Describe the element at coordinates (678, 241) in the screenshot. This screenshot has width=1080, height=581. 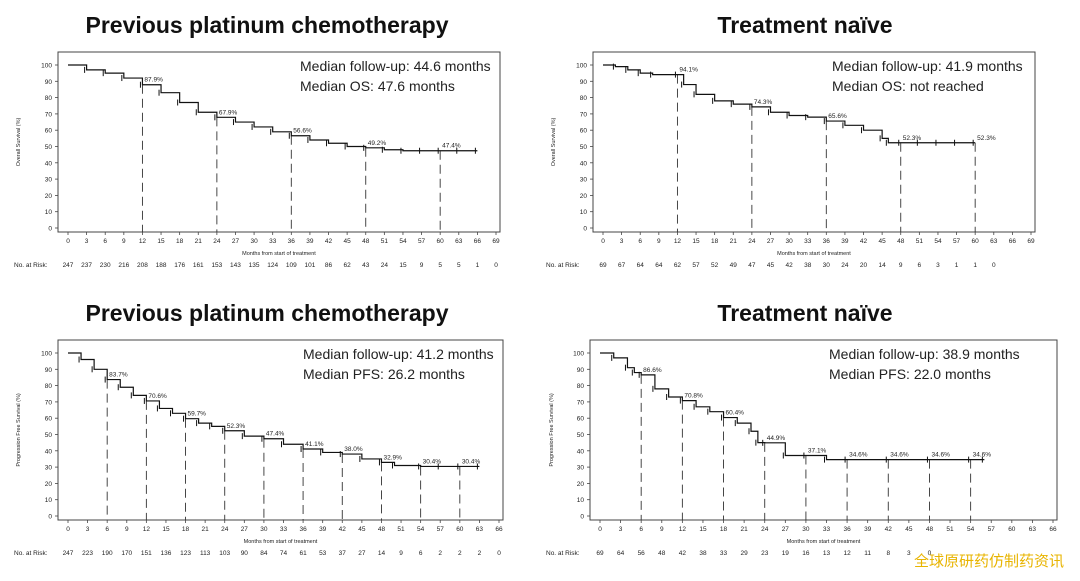
I see `x-tick-label: 12` at that location.